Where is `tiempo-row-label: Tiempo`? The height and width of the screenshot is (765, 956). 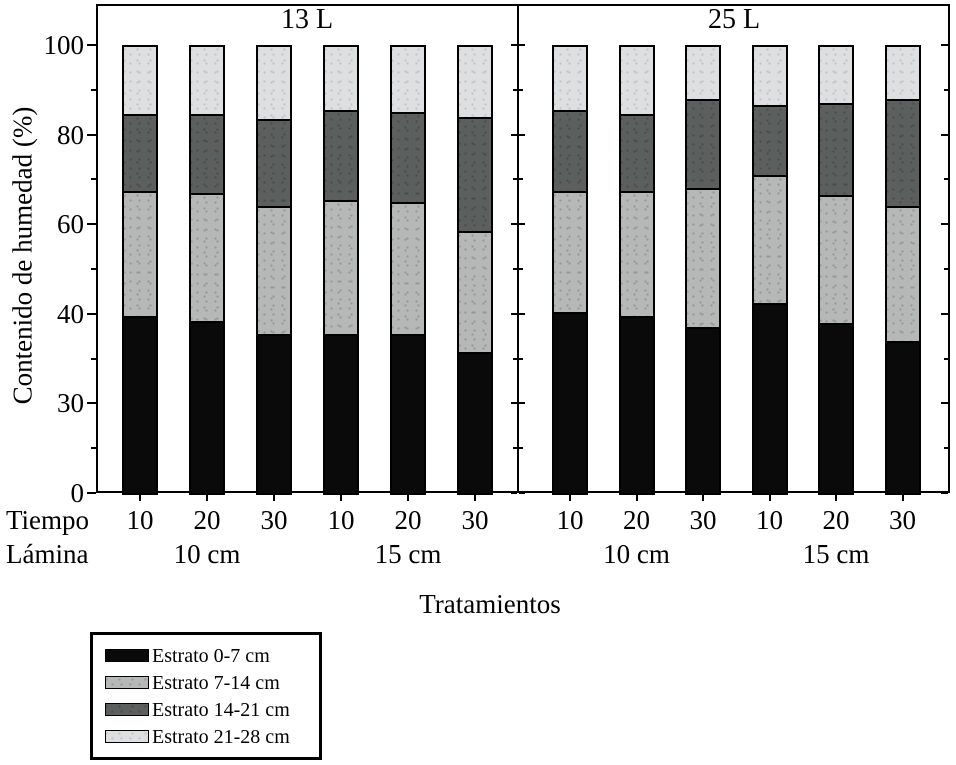
tiempo-row-label: Tiempo is located at coordinates (48, 520).